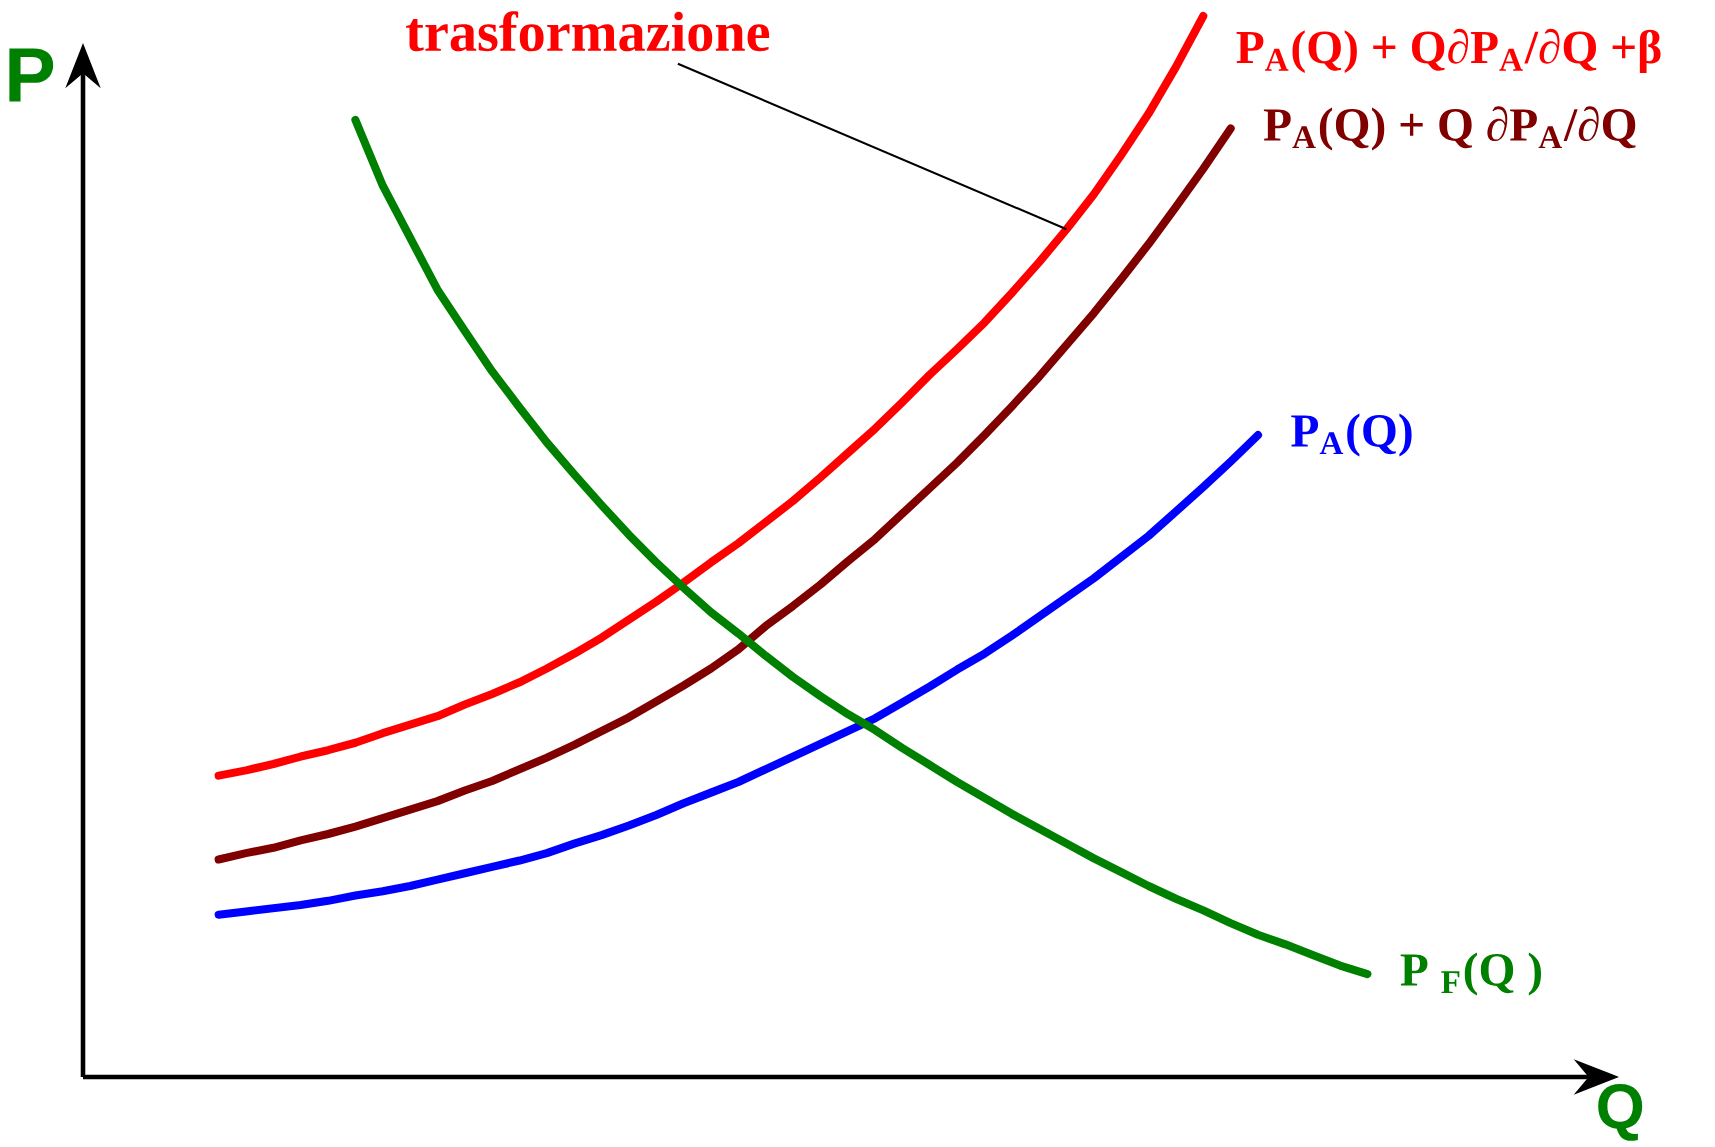 This screenshot has width=1715, height=1147. I want to click on y-axis-title: P, so click(31, 75).